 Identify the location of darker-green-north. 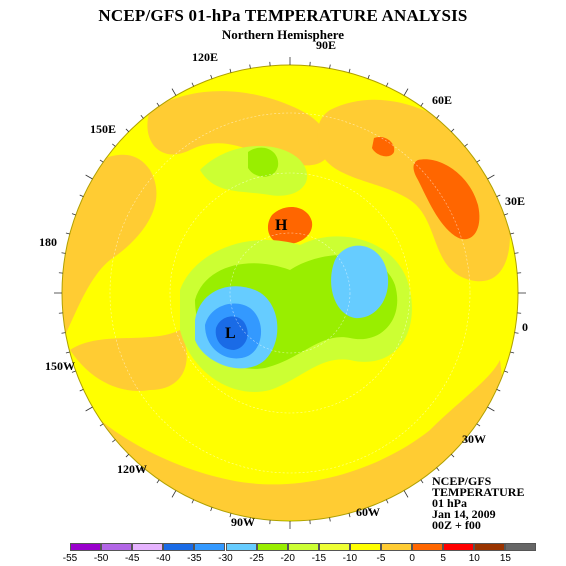
(263, 162).